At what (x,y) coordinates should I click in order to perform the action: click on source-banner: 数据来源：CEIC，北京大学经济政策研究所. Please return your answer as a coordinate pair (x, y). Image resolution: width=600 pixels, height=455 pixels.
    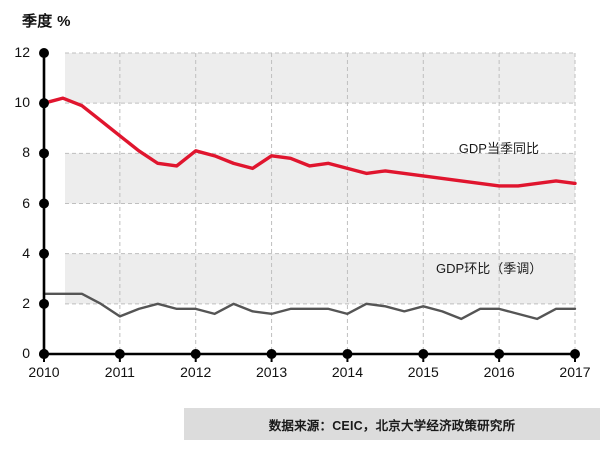
    Looking at the image, I should click on (392, 424).